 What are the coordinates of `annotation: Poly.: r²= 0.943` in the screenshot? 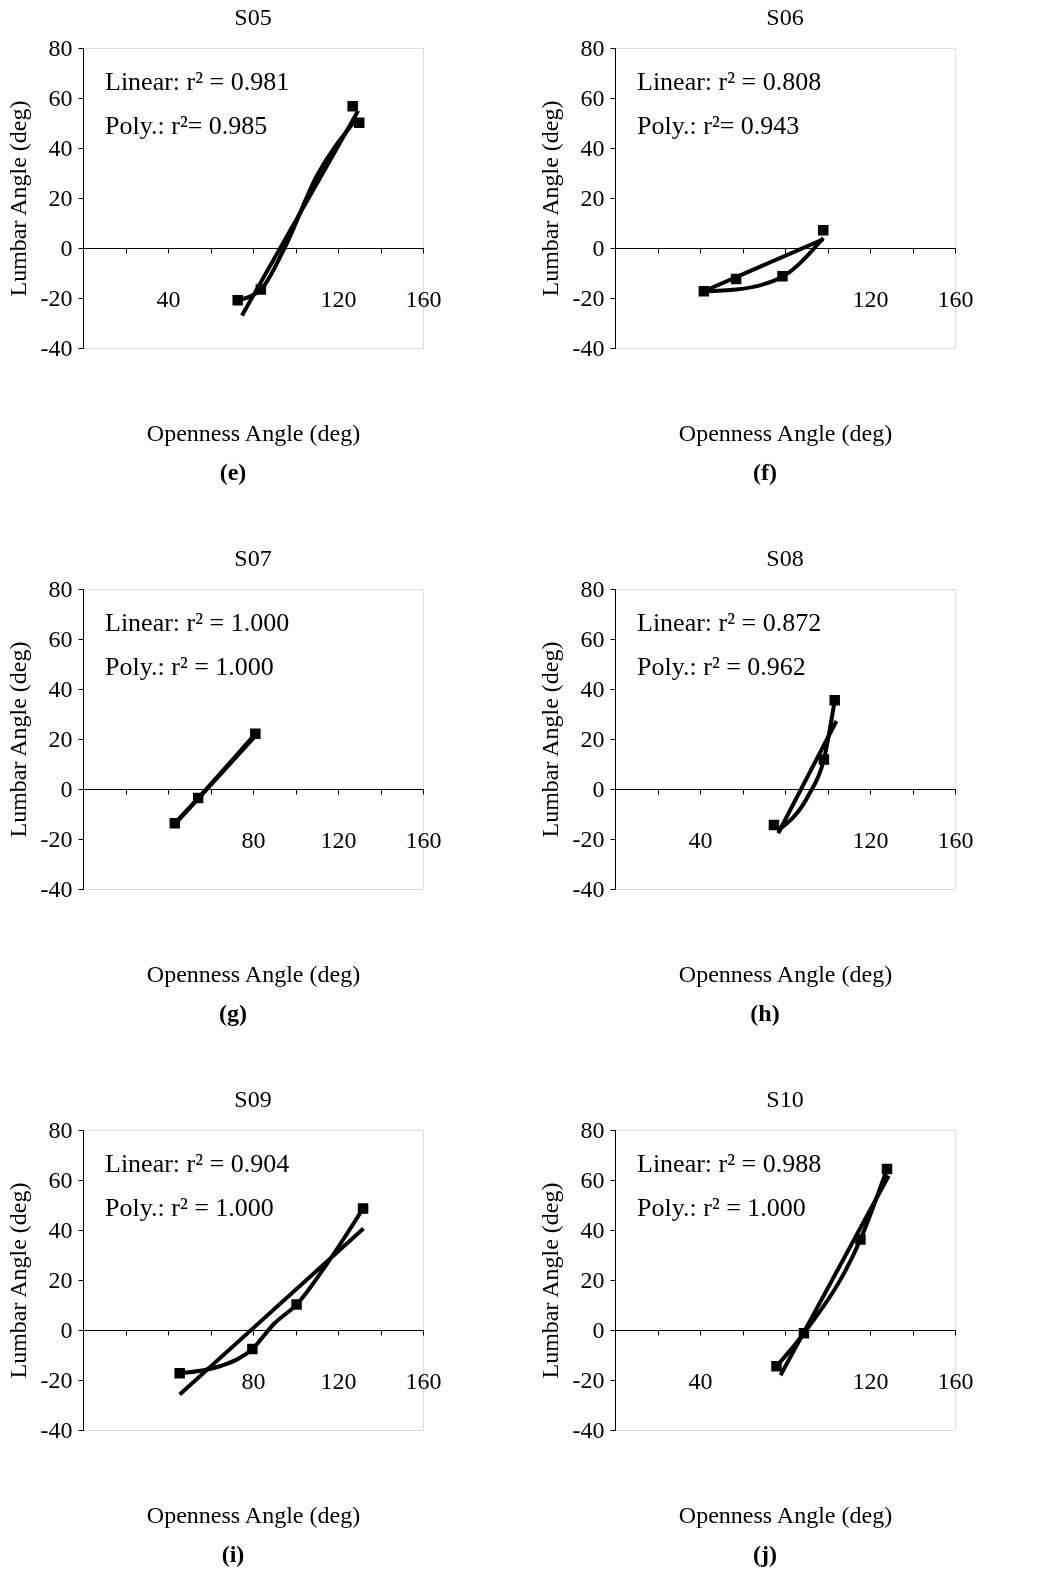 It's located at (718, 125).